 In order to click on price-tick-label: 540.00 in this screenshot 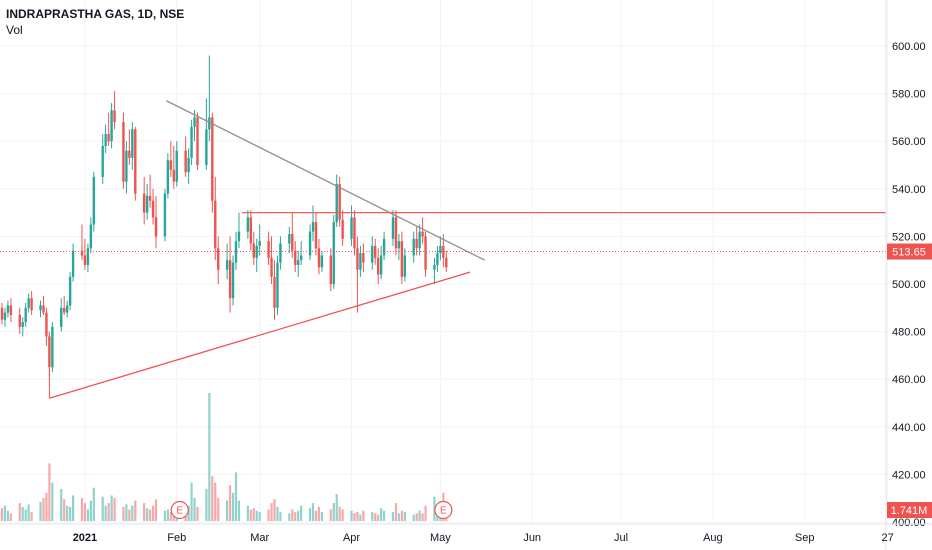, I will do `click(909, 190)`.